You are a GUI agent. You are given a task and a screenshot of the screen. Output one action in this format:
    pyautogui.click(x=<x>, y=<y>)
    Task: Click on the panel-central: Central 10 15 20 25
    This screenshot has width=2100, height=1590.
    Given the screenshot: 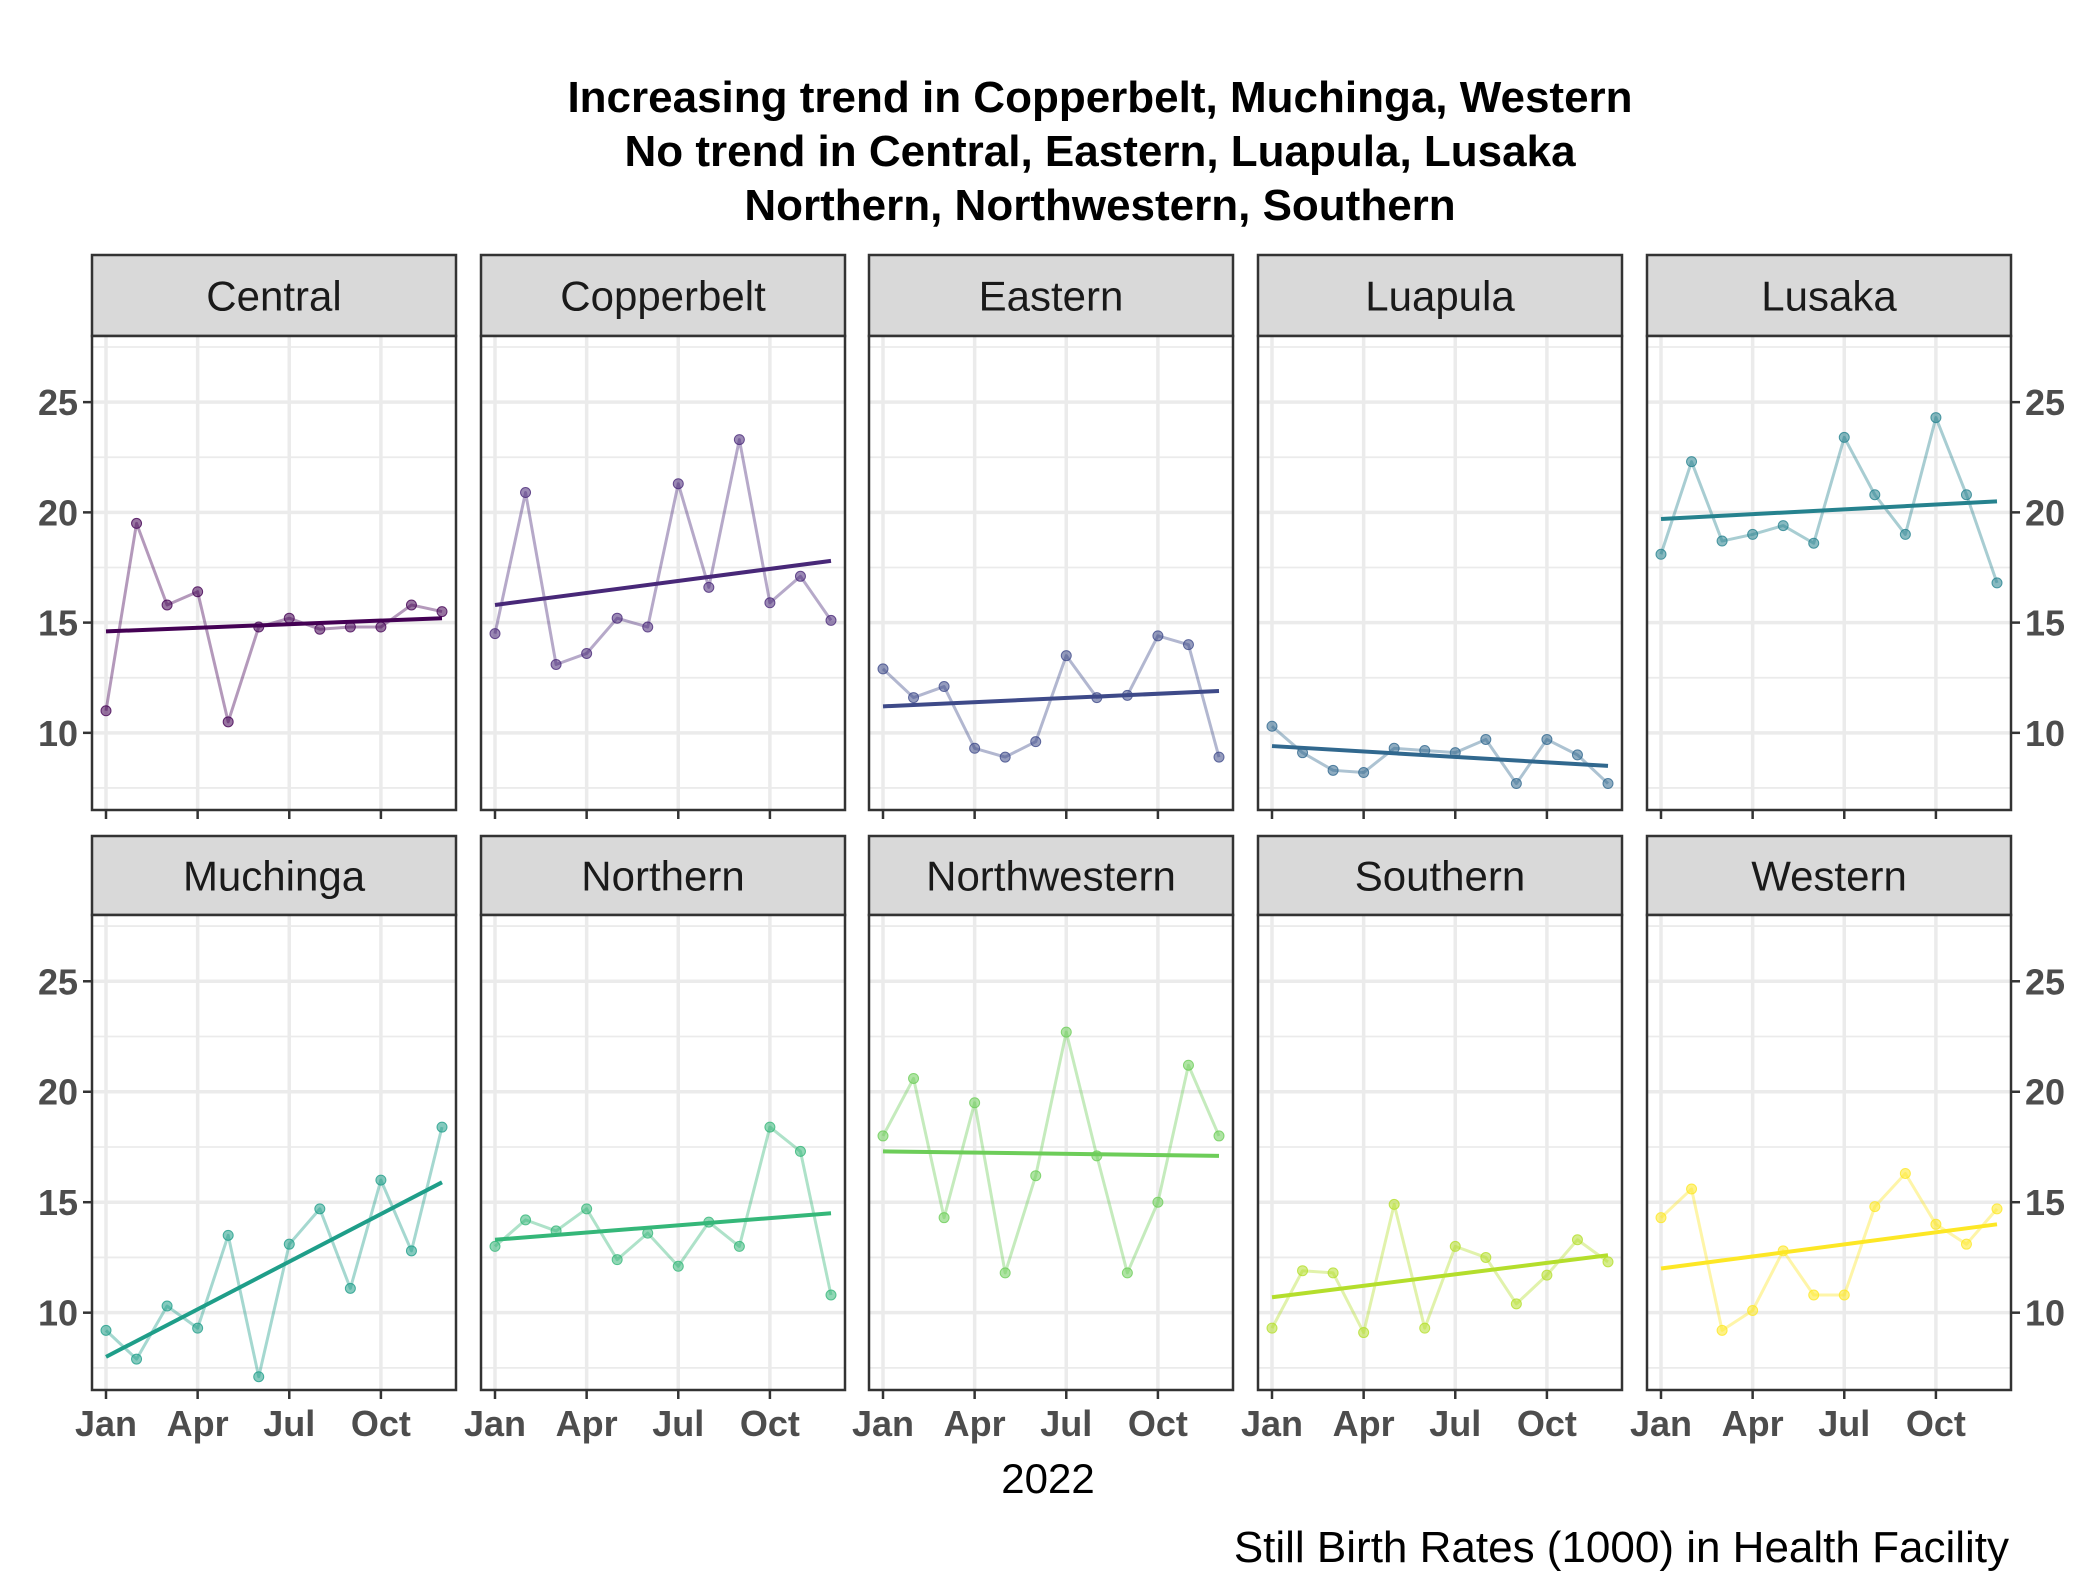 What is the action you would take?
    pyautogui.click(x=248, y=536)
    